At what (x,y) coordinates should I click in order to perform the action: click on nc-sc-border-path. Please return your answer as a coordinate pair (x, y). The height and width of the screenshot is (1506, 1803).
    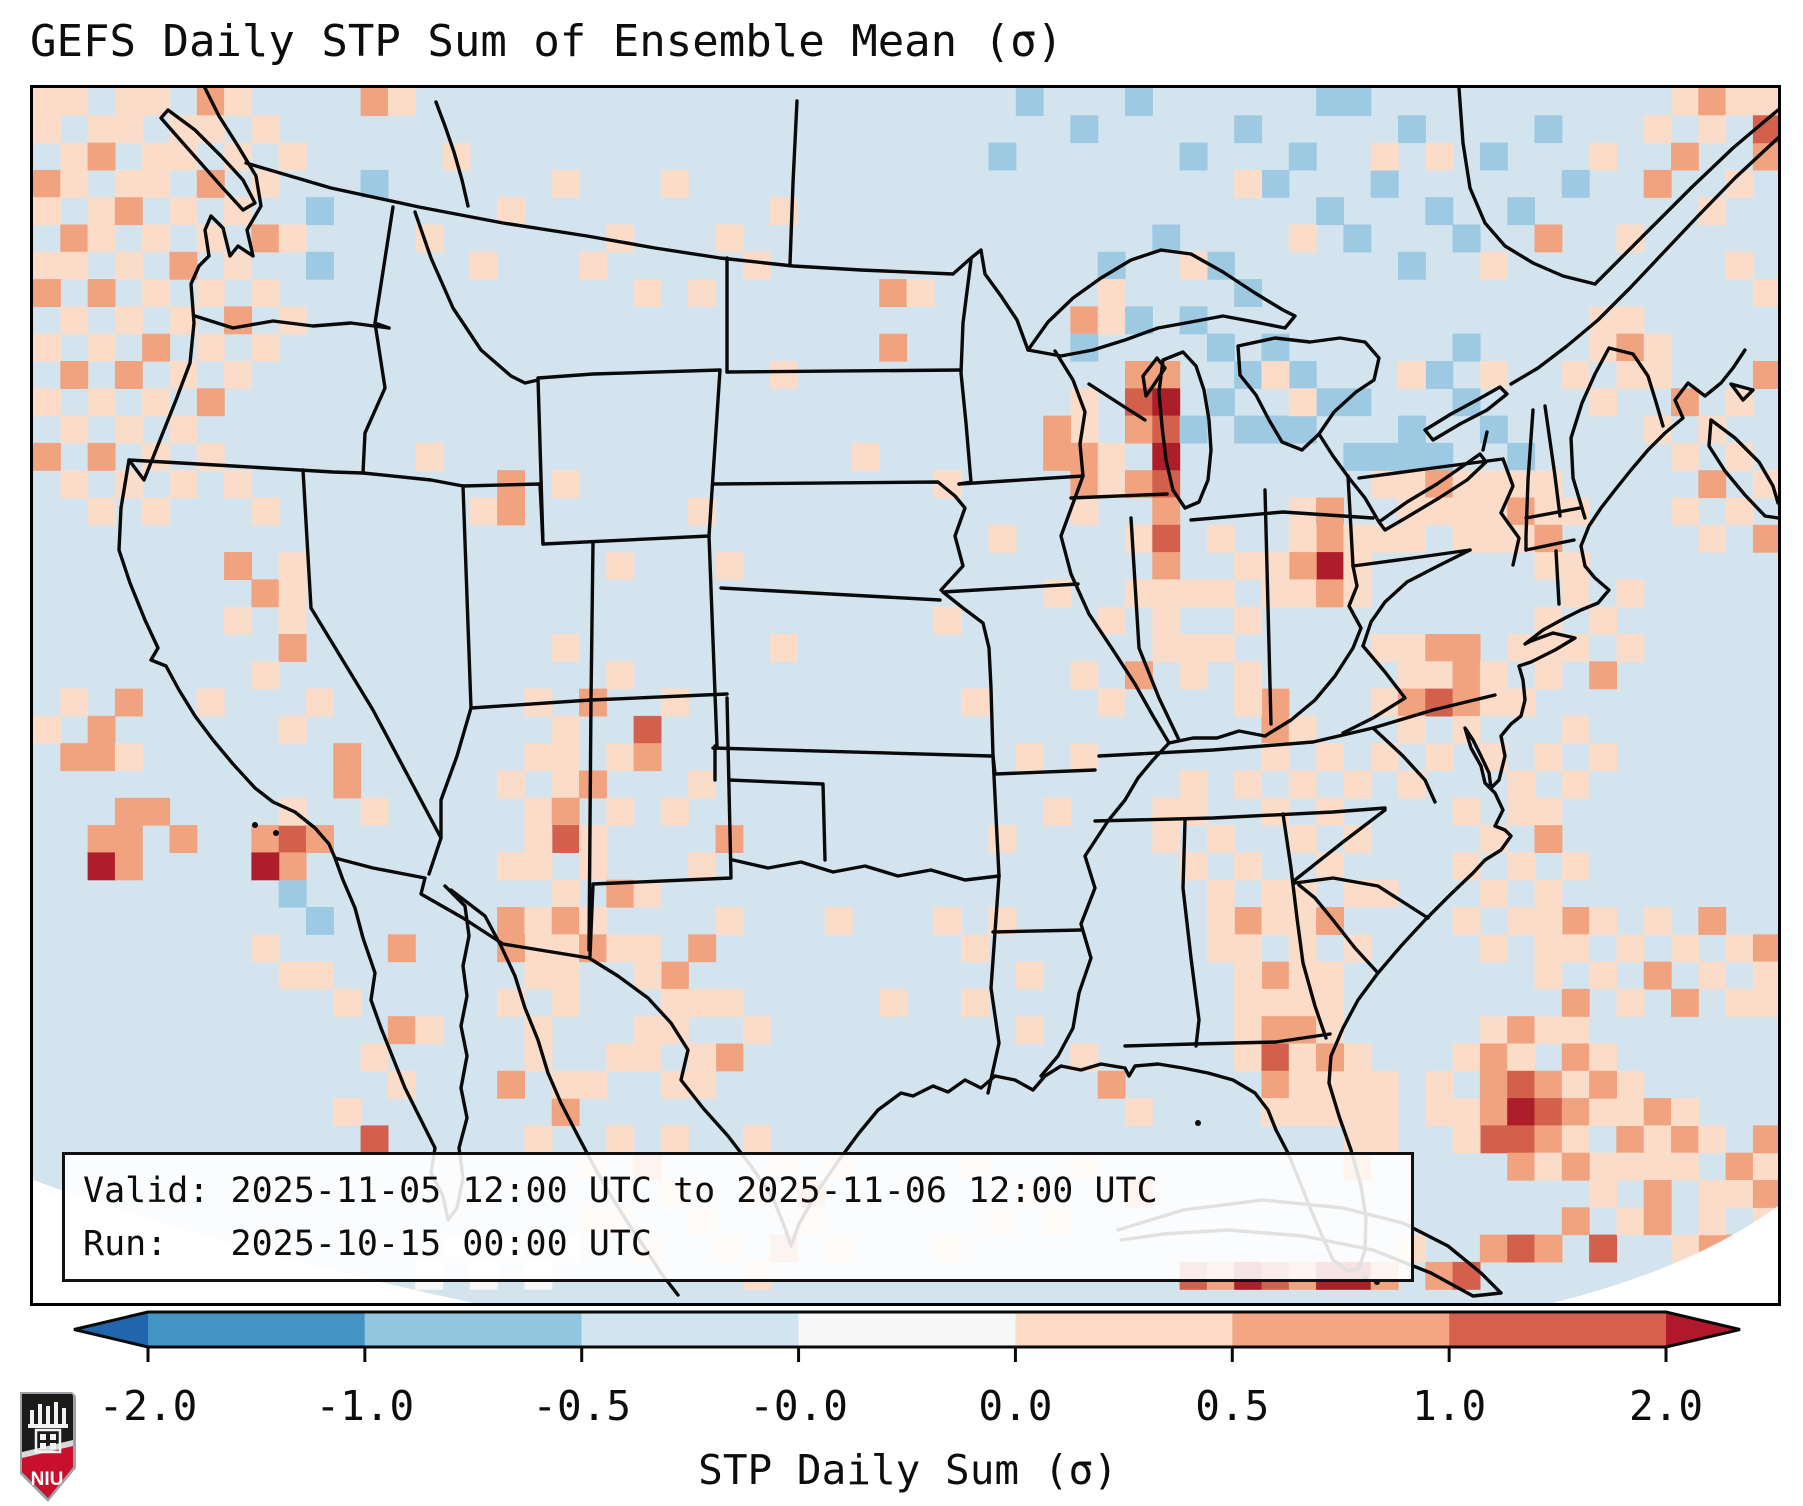
    Looking at the image, I should click on (1361, 898).